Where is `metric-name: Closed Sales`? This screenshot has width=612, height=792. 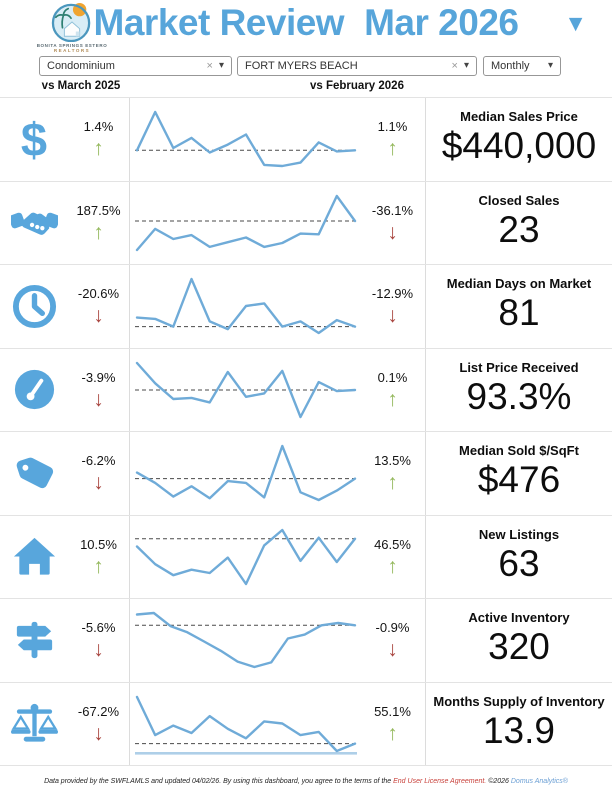
metric-name: Closed Sales is located at coordinates (519, 200).